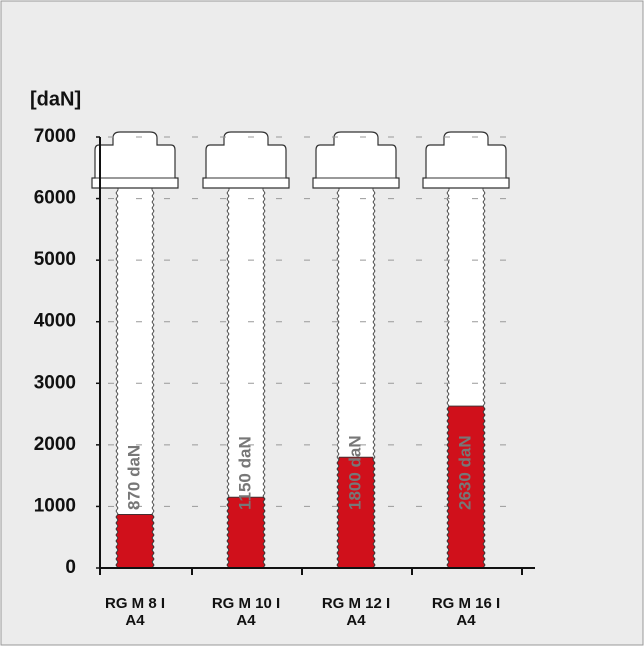 Image resolution: width=644 pixels, height=646 pixels. What do you see at coordinates (244, 473) in the screenshot?
I see `value-label: 1150 daN` at bounding box center [244, 473].